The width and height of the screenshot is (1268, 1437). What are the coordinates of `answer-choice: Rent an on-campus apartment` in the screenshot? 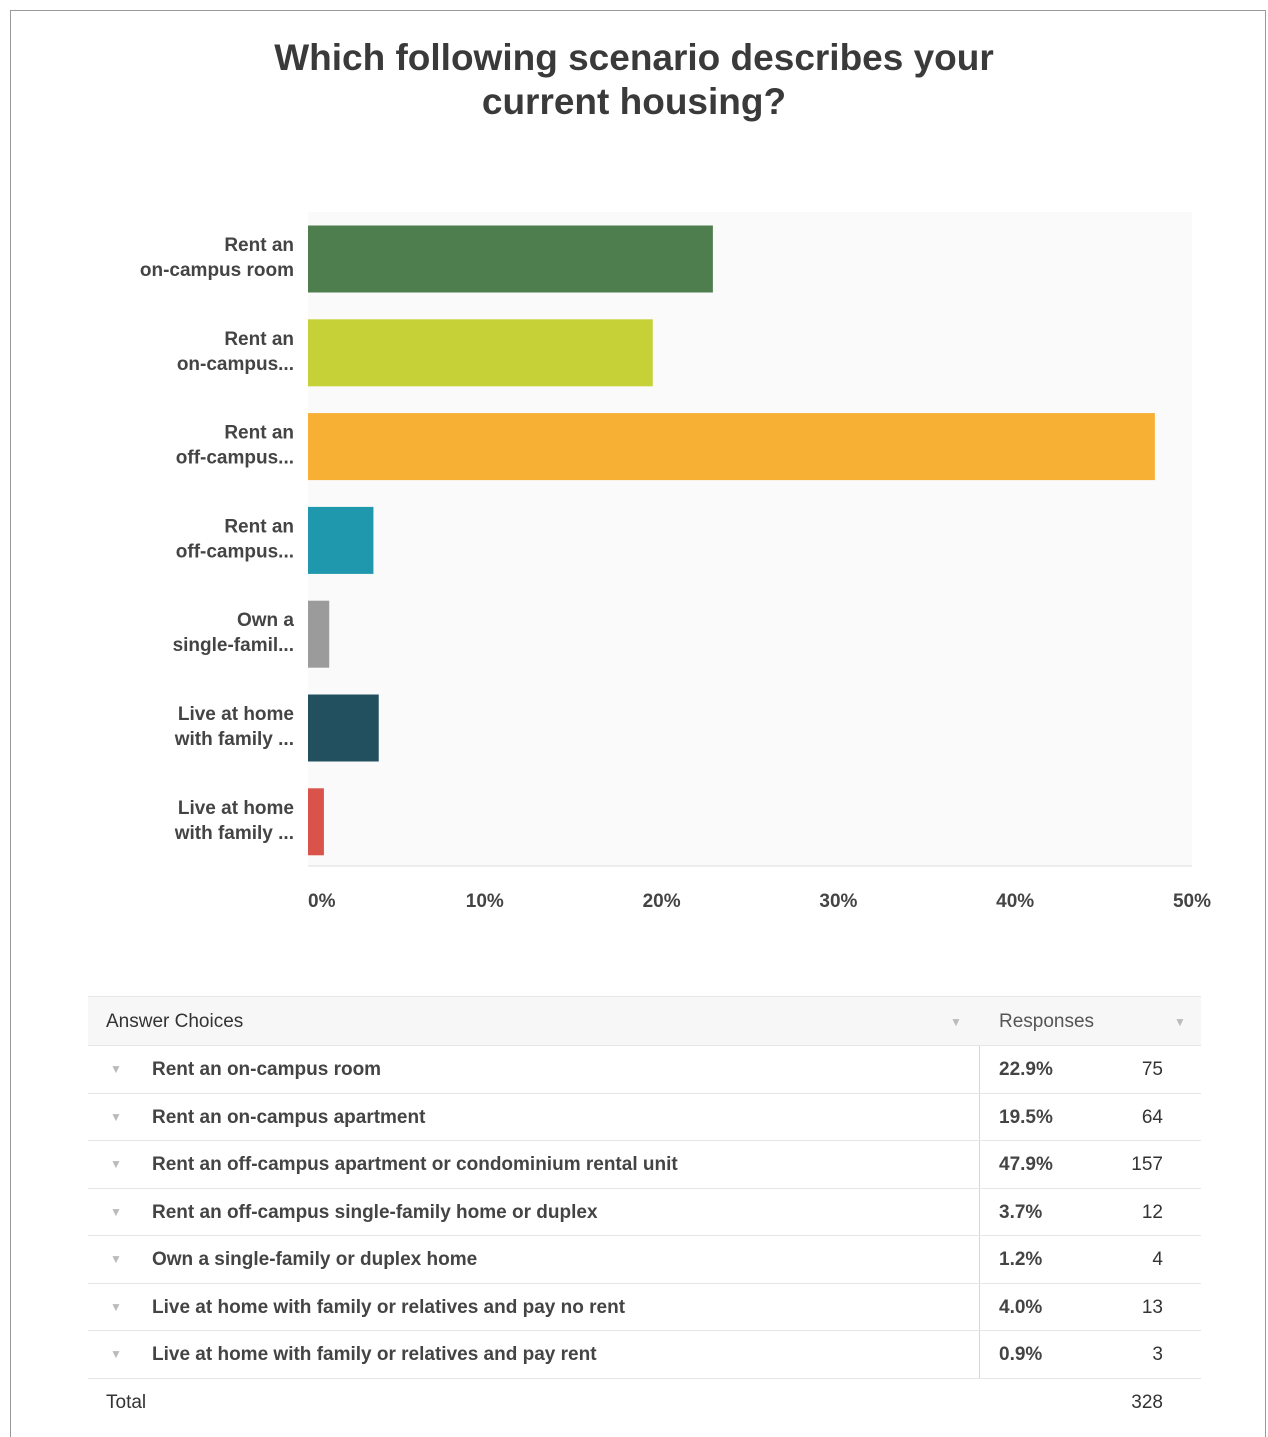 It's located at (289, 1117).